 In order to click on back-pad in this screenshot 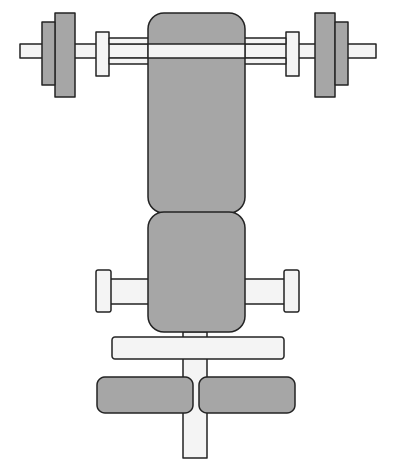, I will do `click(196, 113)`.